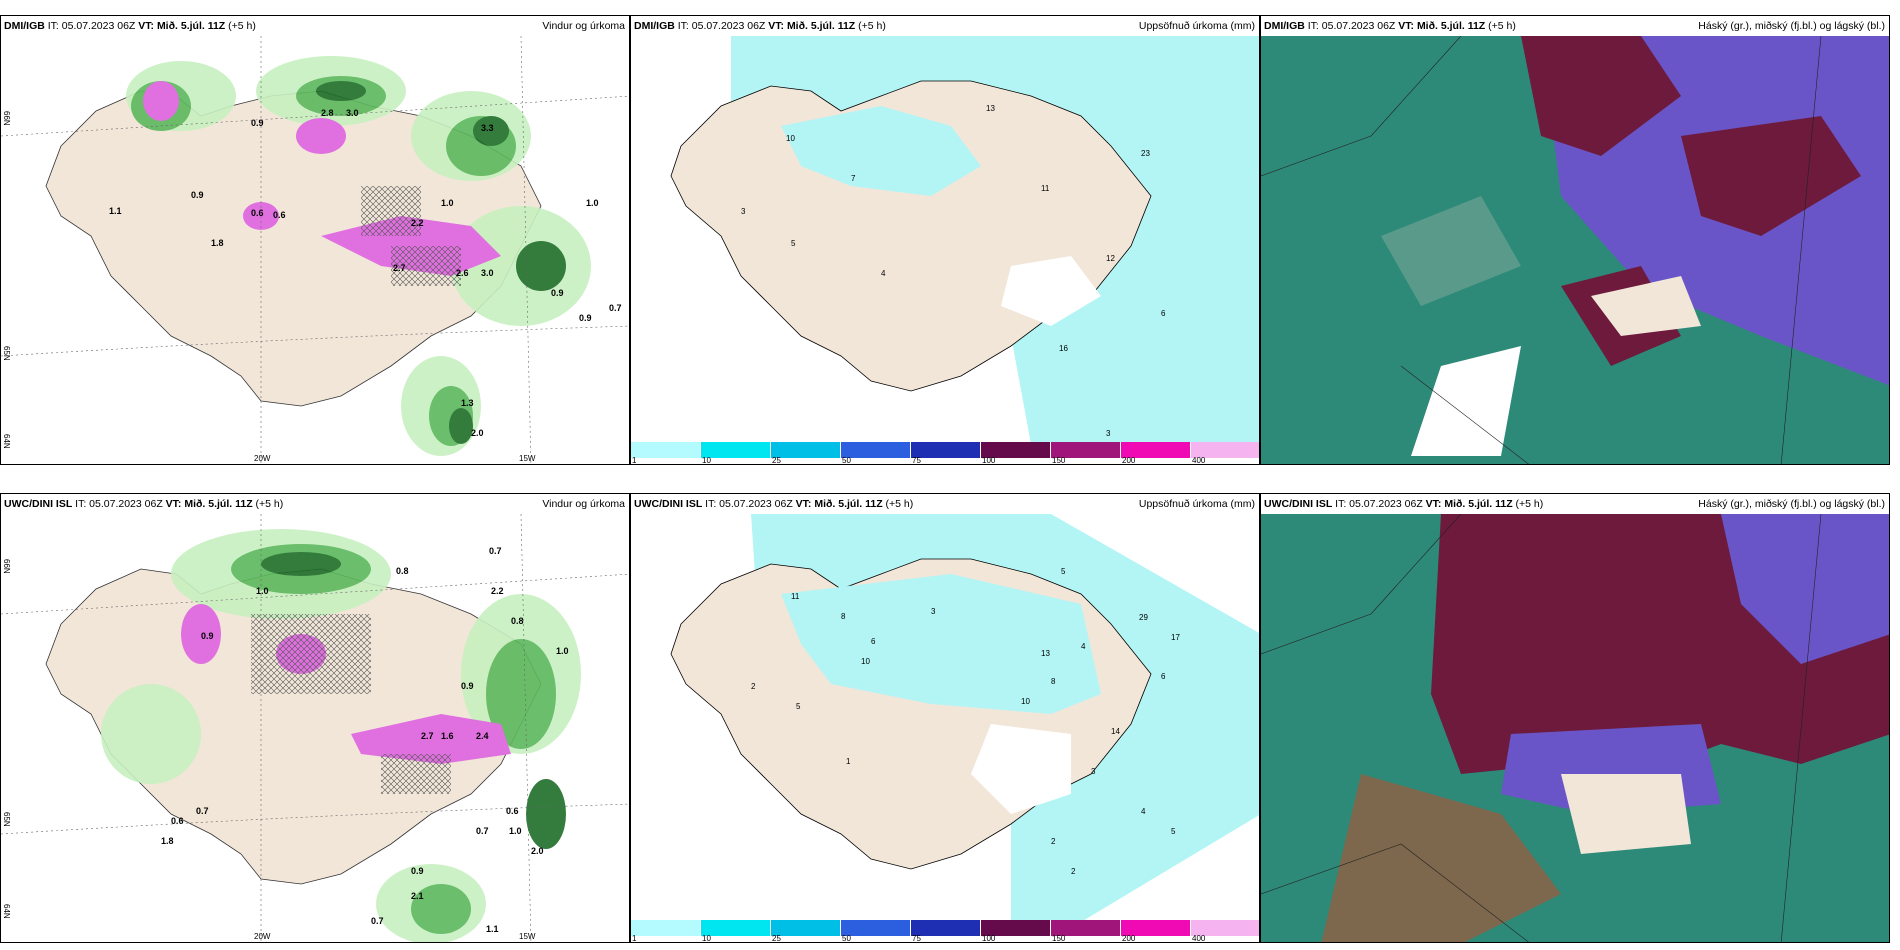 The height and width of the screenshot is (950, 1900). Describe the element at coordinates (1575, 728) in the screenshot. I see `map-clouds` at that location.